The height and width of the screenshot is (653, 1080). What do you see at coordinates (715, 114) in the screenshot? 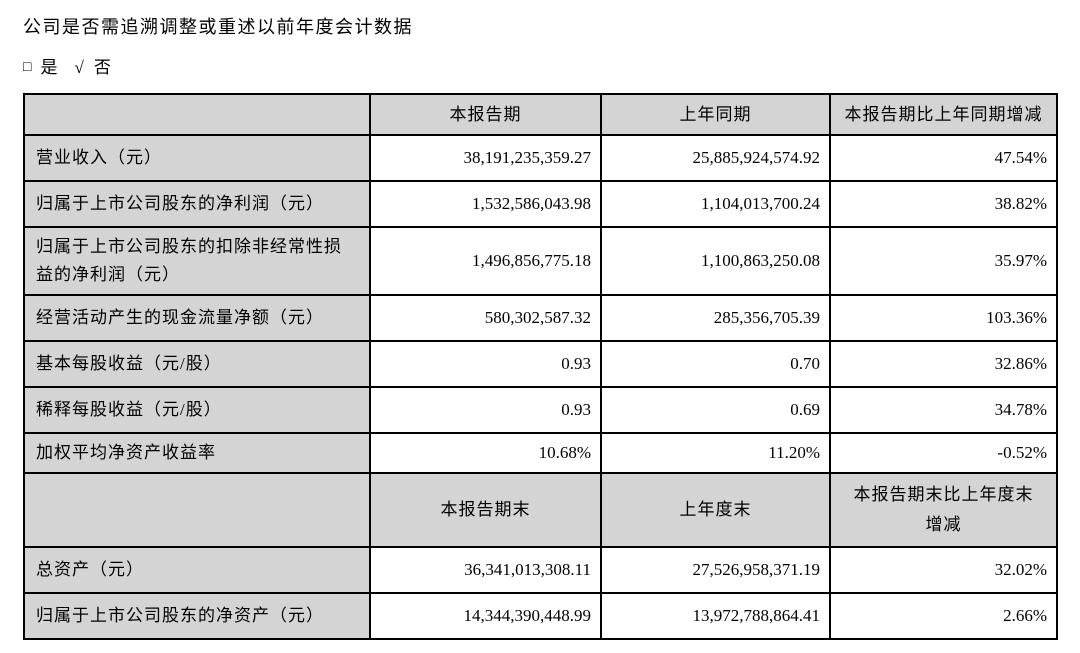
I see `header-prior-period: 上年同期` at bounding box center [715, 114].